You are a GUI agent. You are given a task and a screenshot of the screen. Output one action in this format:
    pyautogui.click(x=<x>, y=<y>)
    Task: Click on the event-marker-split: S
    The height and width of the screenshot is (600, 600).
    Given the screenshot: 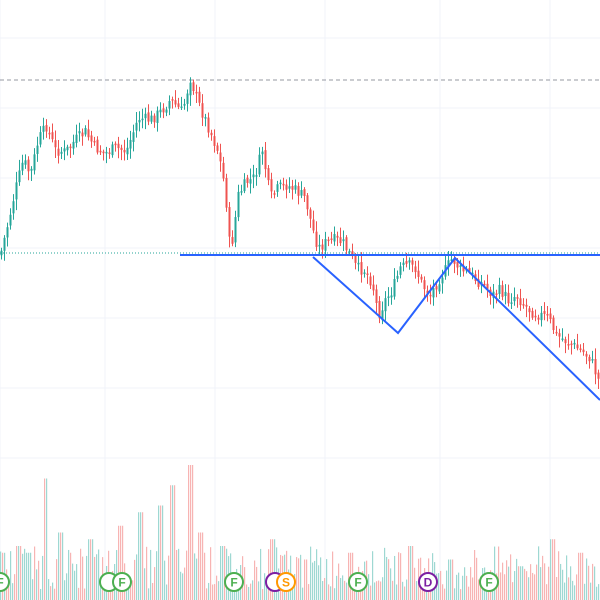 What is the action you would take?
    pyautogui.click(x=286, y=582)
    